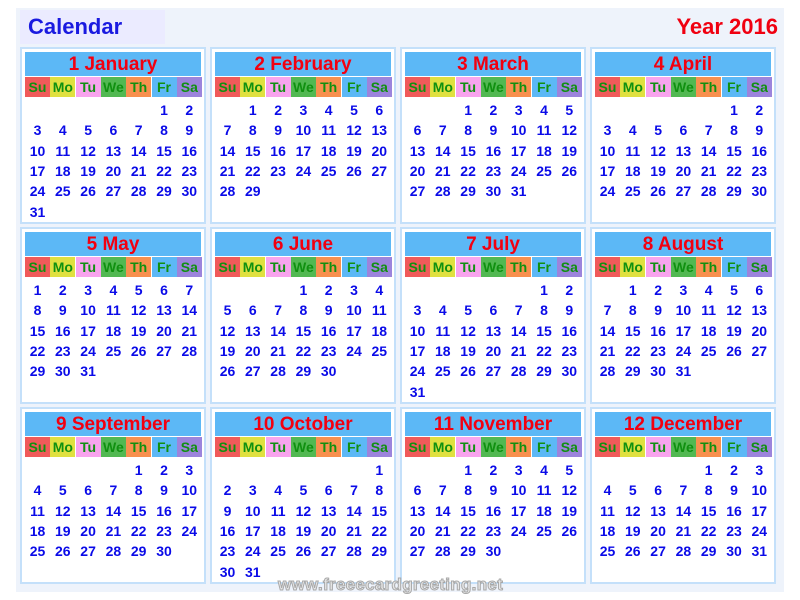  I want to click on month-title: 9 September, so click(113, 424).